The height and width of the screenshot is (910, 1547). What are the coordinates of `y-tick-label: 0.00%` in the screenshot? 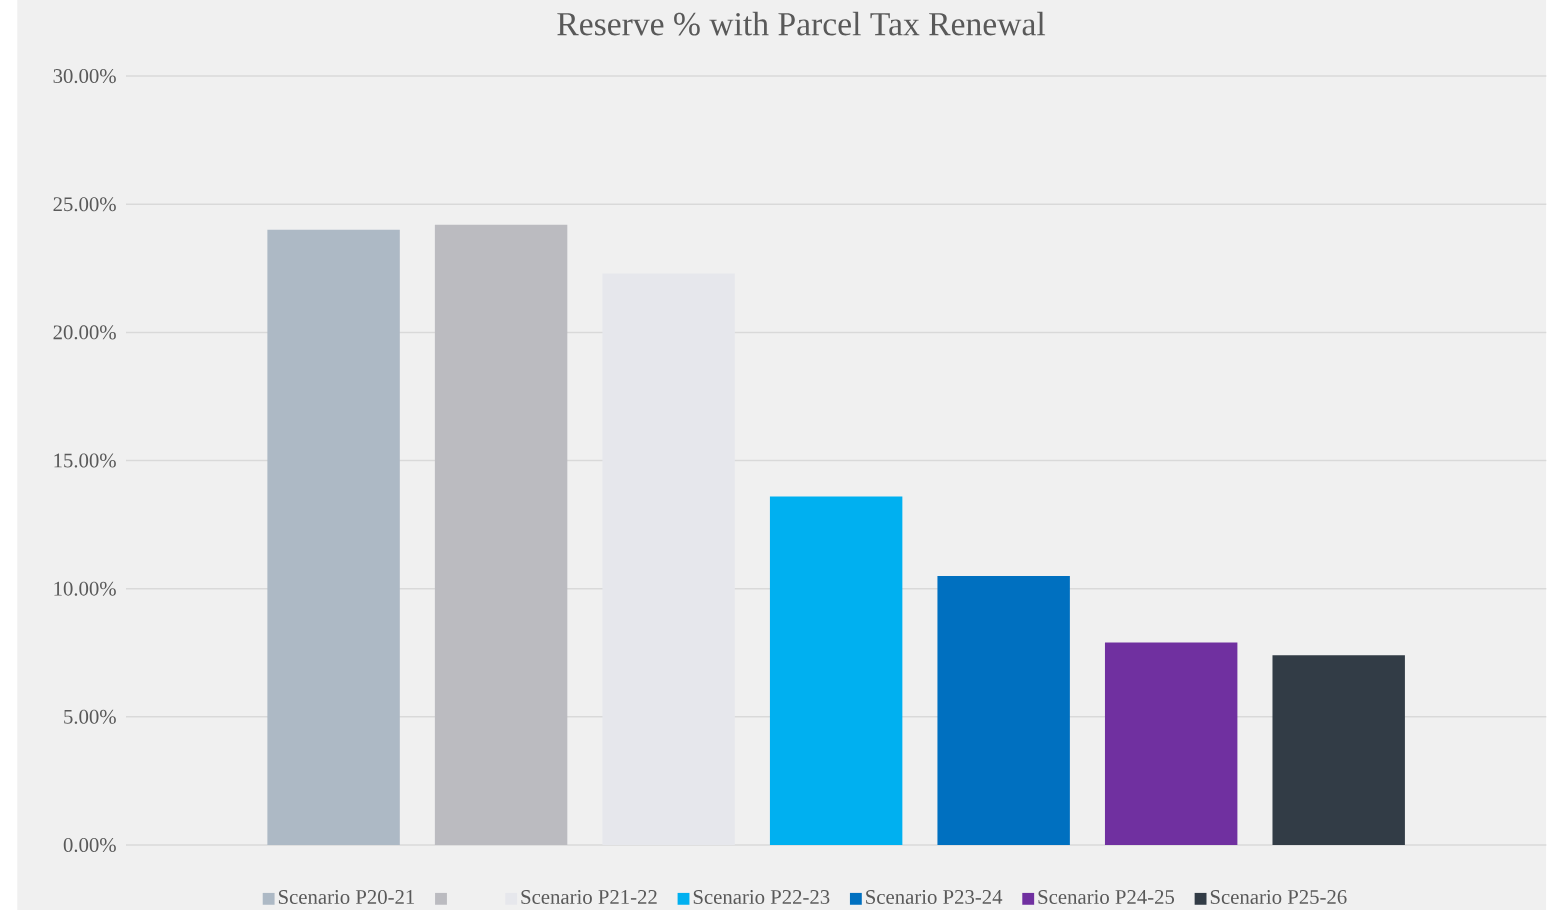 It's located at (89, 844).